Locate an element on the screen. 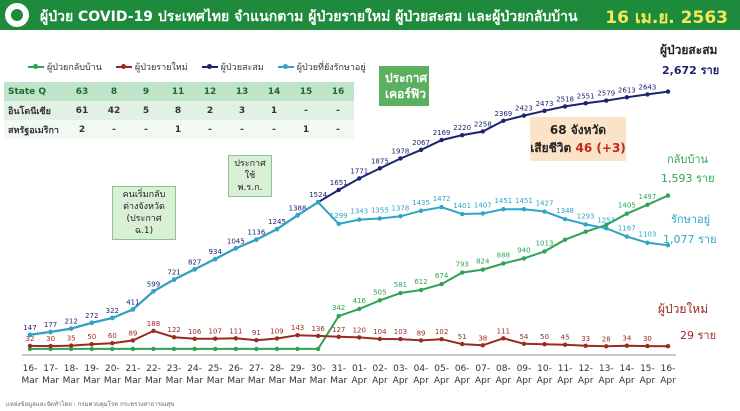  x-tick-label: 20- is located at coordinates (112, 369).